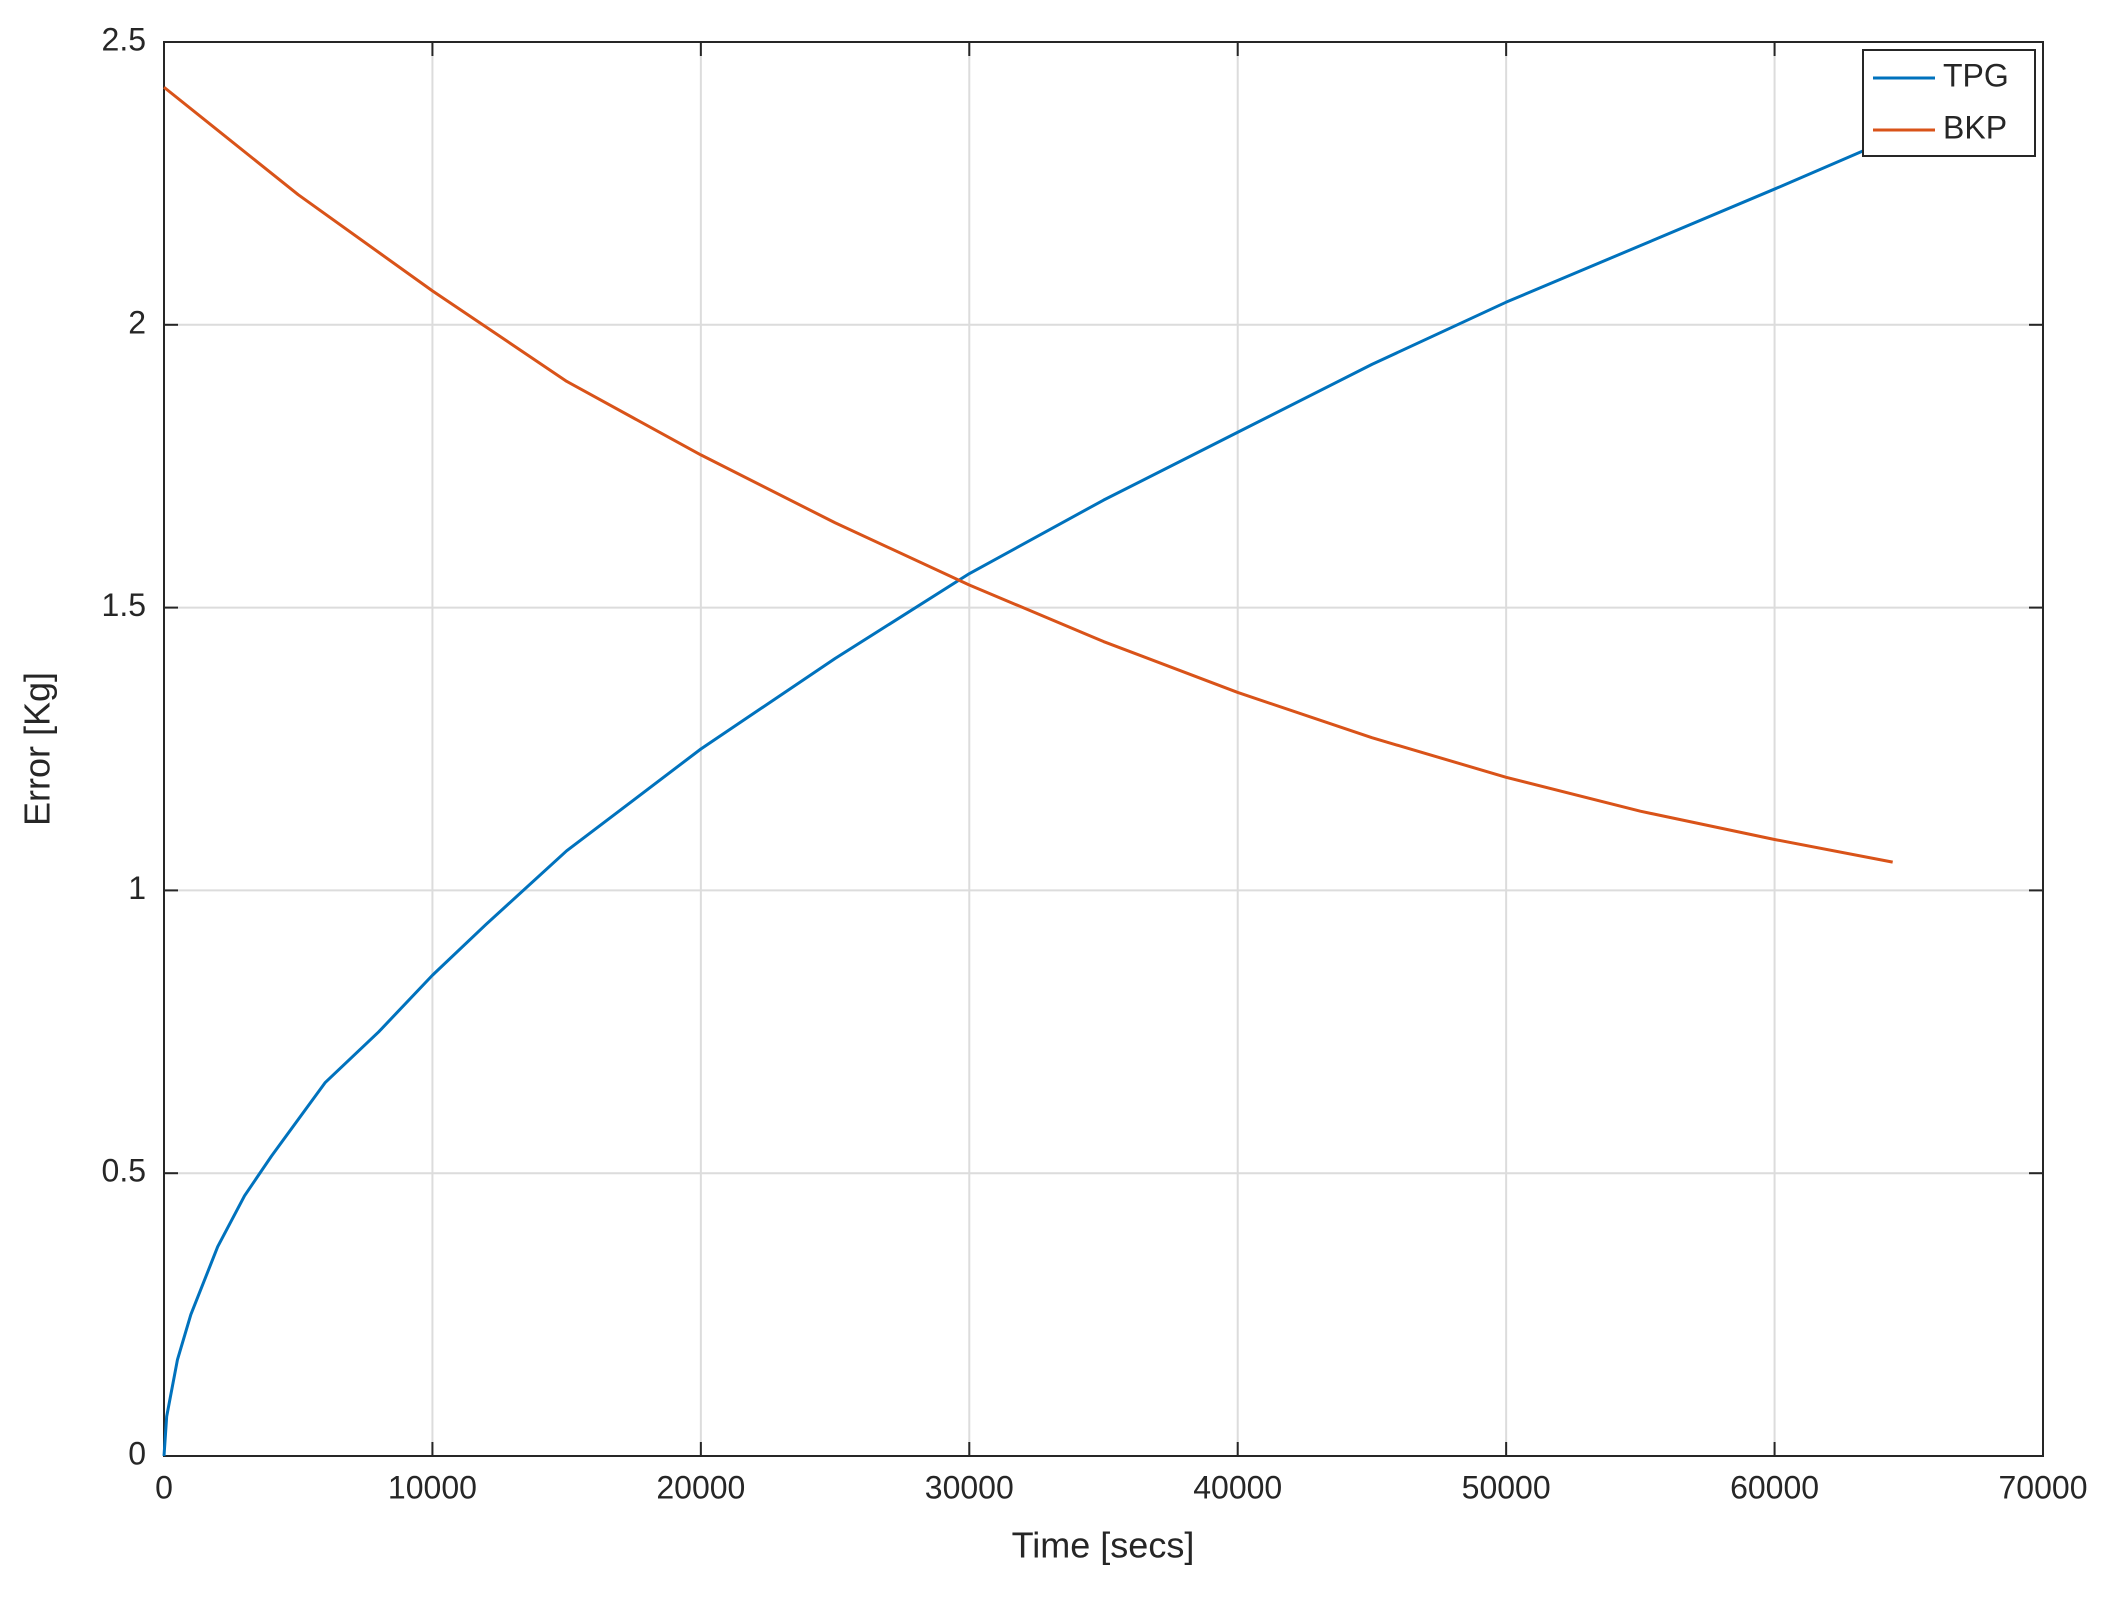  What do you see at coordinates (700, 1487) in the screenshot?
I see `x-tick-label: 20000` at bounding box center [700, 1487].